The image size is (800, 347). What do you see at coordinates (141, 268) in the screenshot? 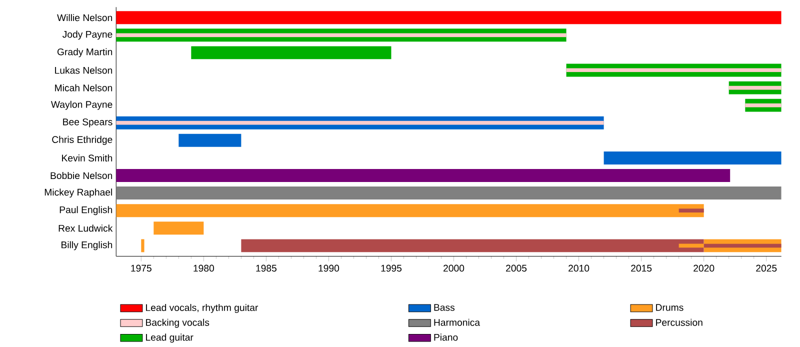
I see `x-tick-label: 1975` at bounding box center [141, 268].